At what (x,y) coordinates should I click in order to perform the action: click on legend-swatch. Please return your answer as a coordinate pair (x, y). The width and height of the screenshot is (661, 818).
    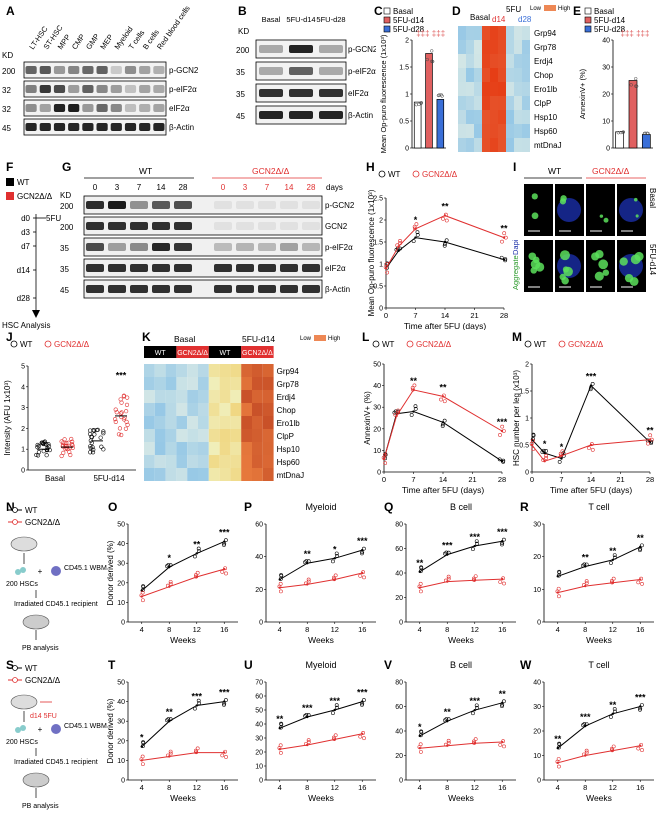
    Looking at the image, I should click on (10, 182).